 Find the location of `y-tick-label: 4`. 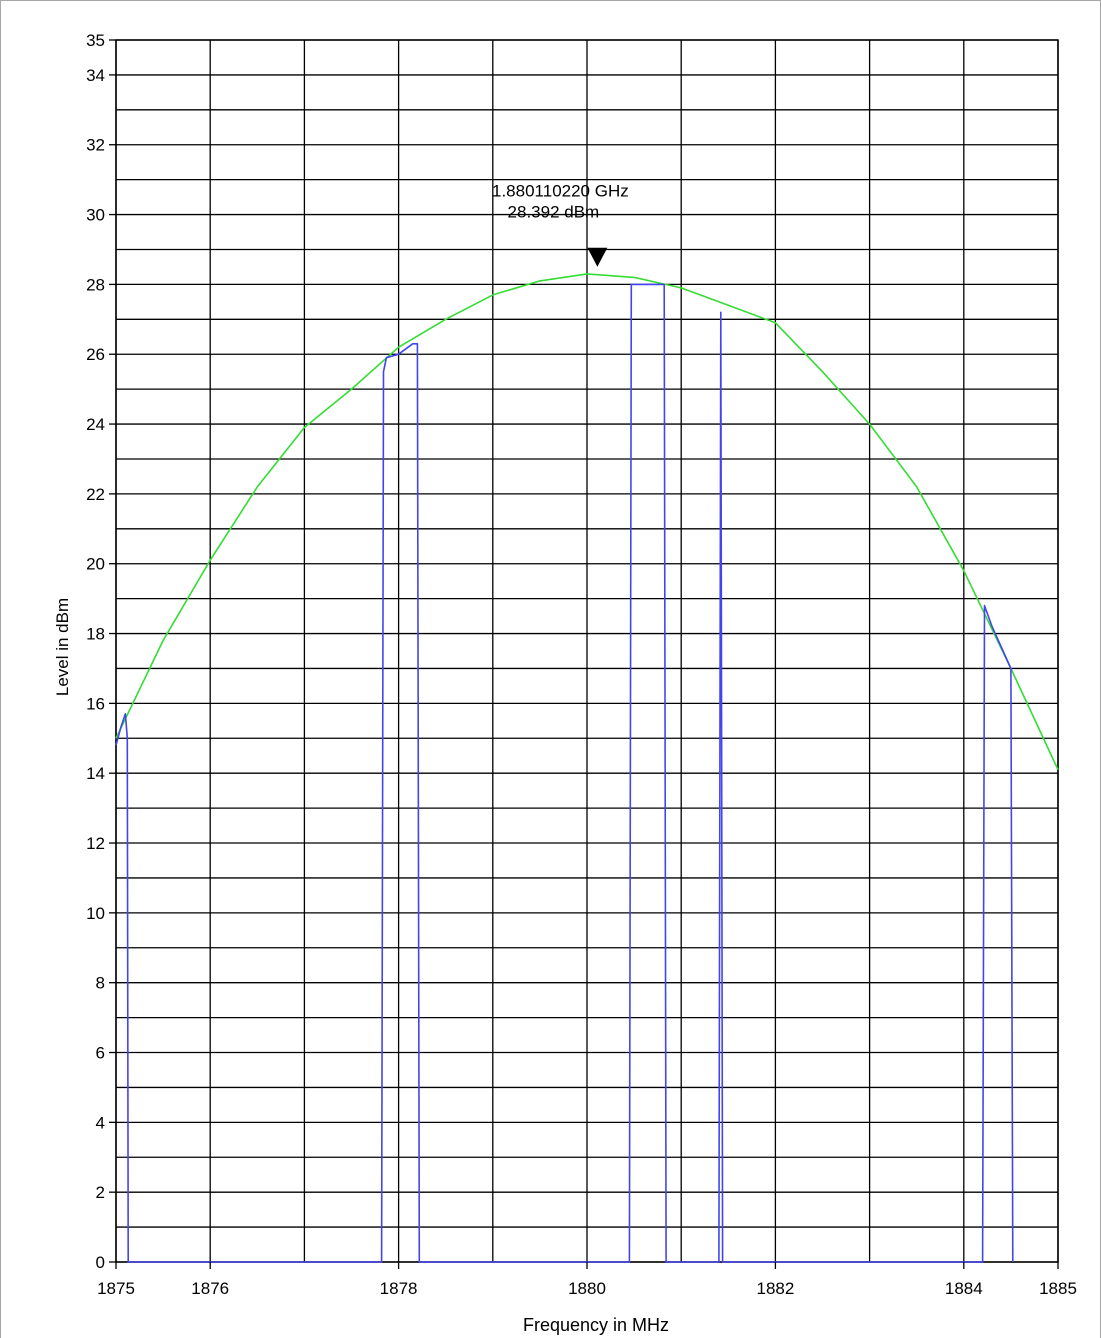

y-tick-label: 4 is located at coordinates (100, 1122).